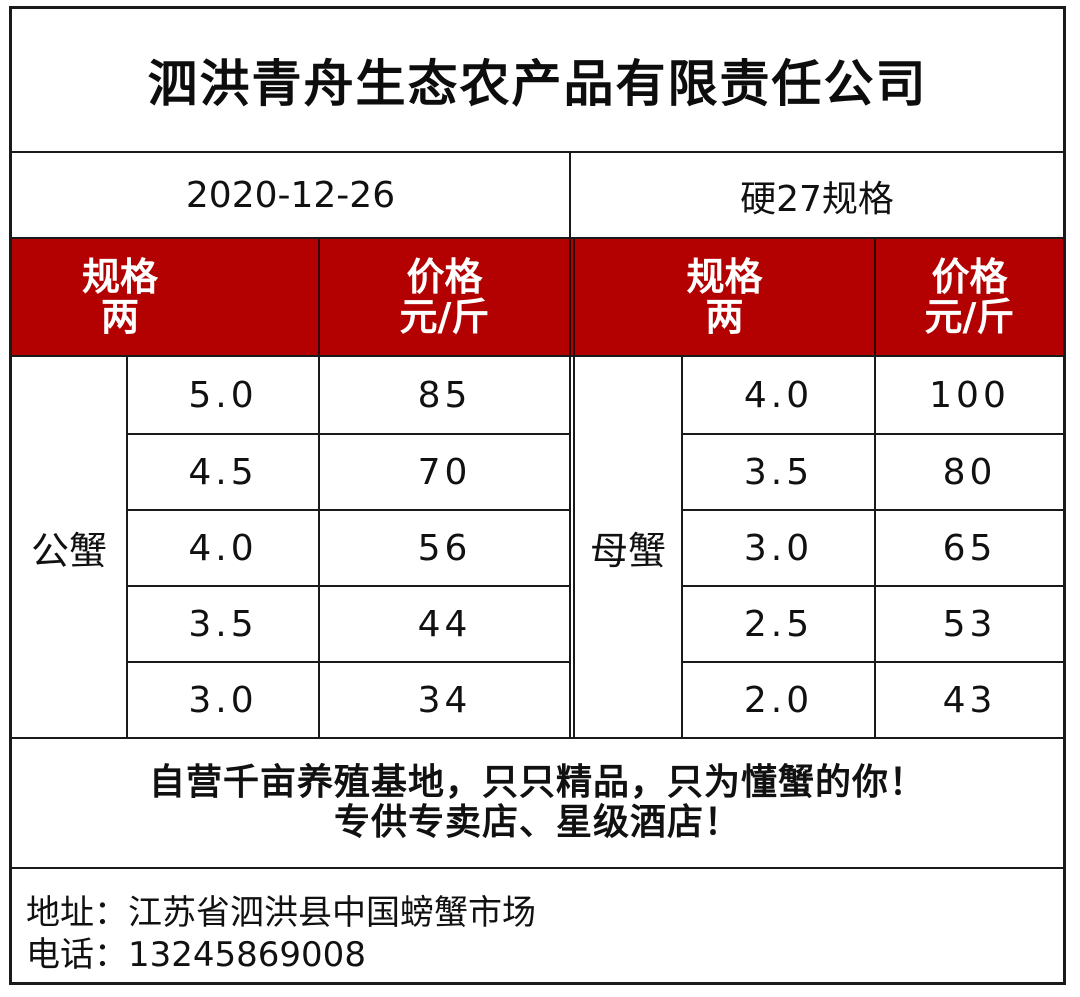 This screenshot has height=997, width=1080. Describe the element at coordinates (537, 84) in the screenshot. I see `company-title: 泗洪青舟生态农产品有限责任公司` at that location.